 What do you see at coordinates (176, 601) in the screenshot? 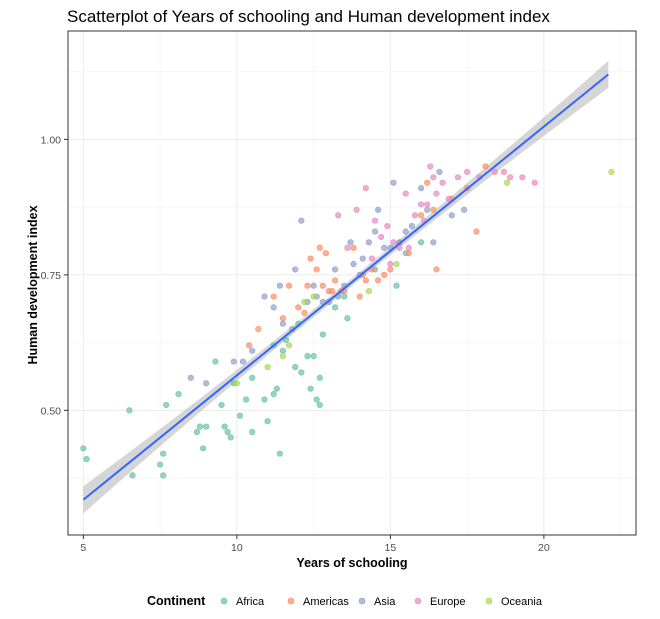
I see `legend-title: Continent` at bounding box center [176, 601].